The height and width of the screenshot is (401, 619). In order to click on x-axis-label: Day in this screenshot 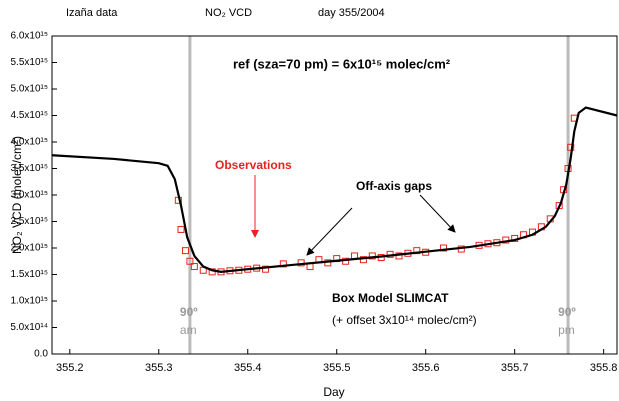, I will do `click(333, 392)`.